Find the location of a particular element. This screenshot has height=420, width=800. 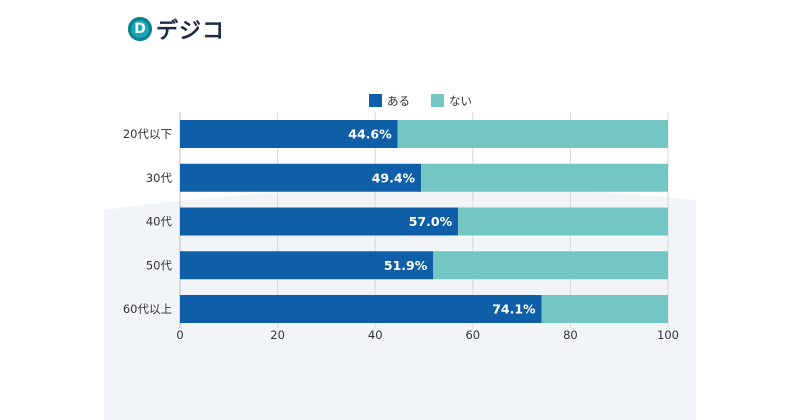

category-label: 60代以上 is located at coordinates (147, 309).